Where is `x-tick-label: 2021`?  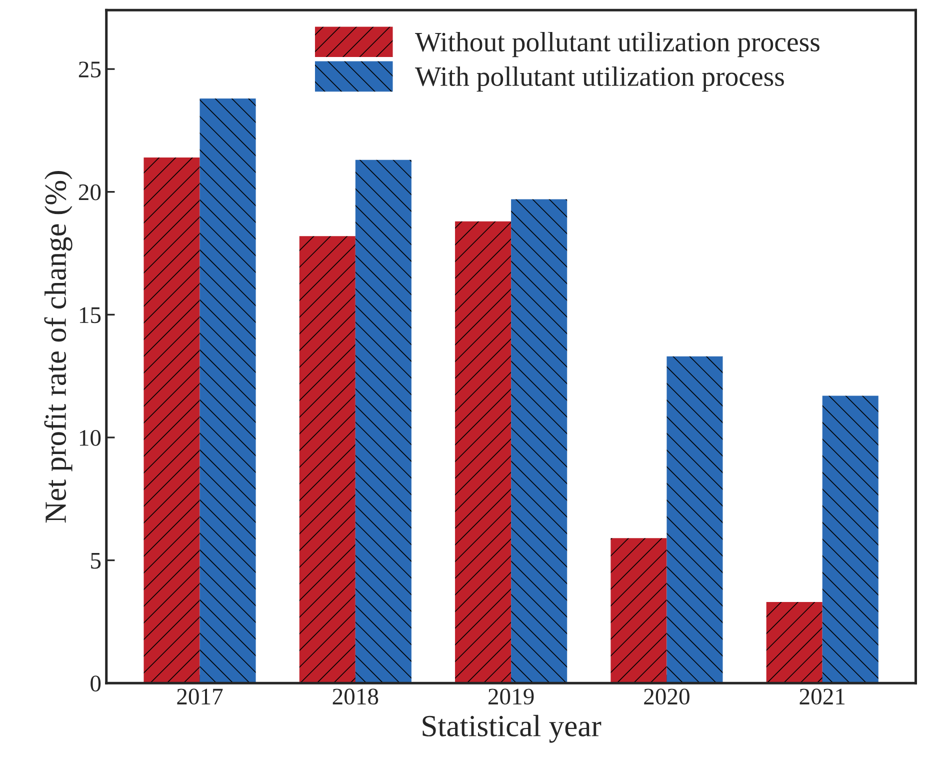 x-tick-label: 2021 is located at coordinates (822, 696).